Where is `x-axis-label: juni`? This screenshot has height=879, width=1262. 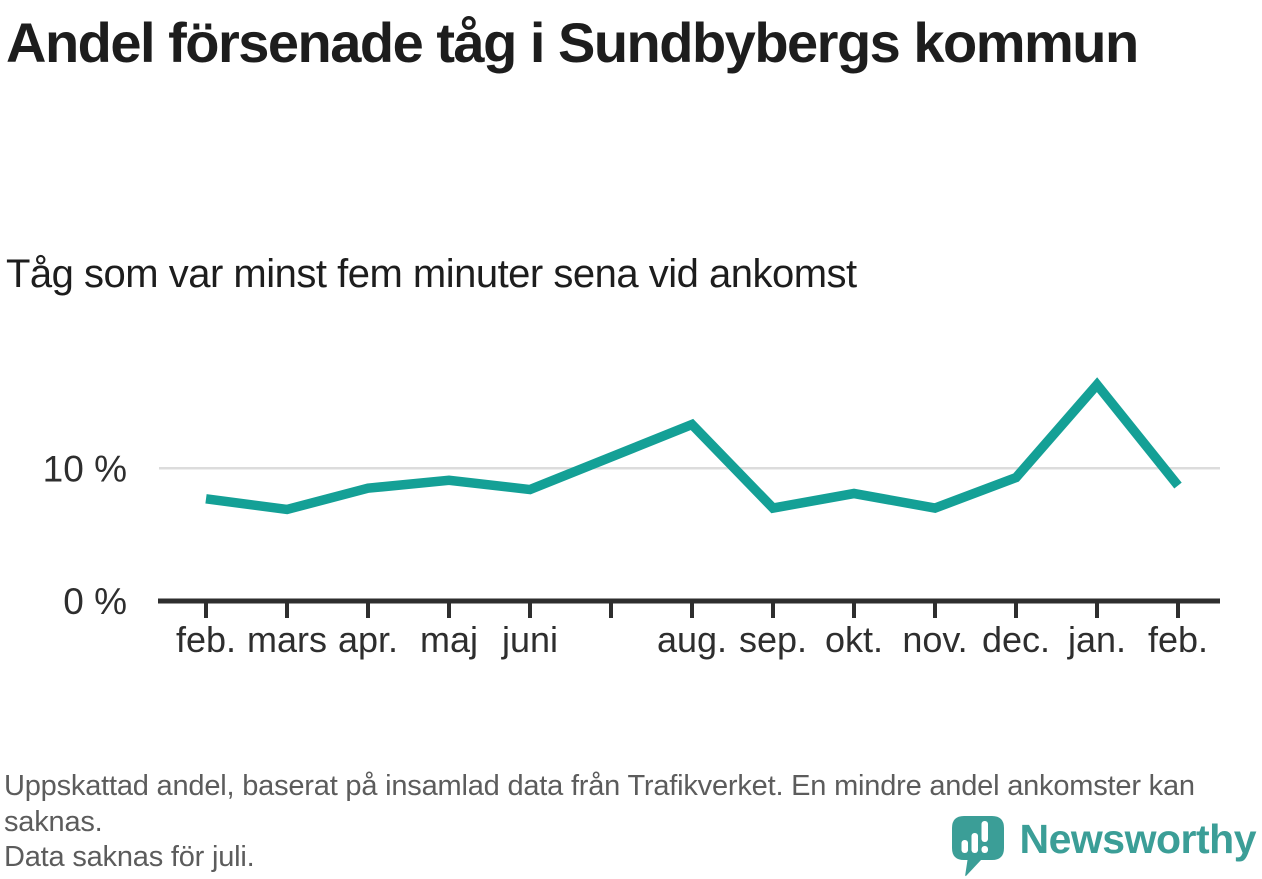
x-axis-label: juni is located at coordinates (529, 639).